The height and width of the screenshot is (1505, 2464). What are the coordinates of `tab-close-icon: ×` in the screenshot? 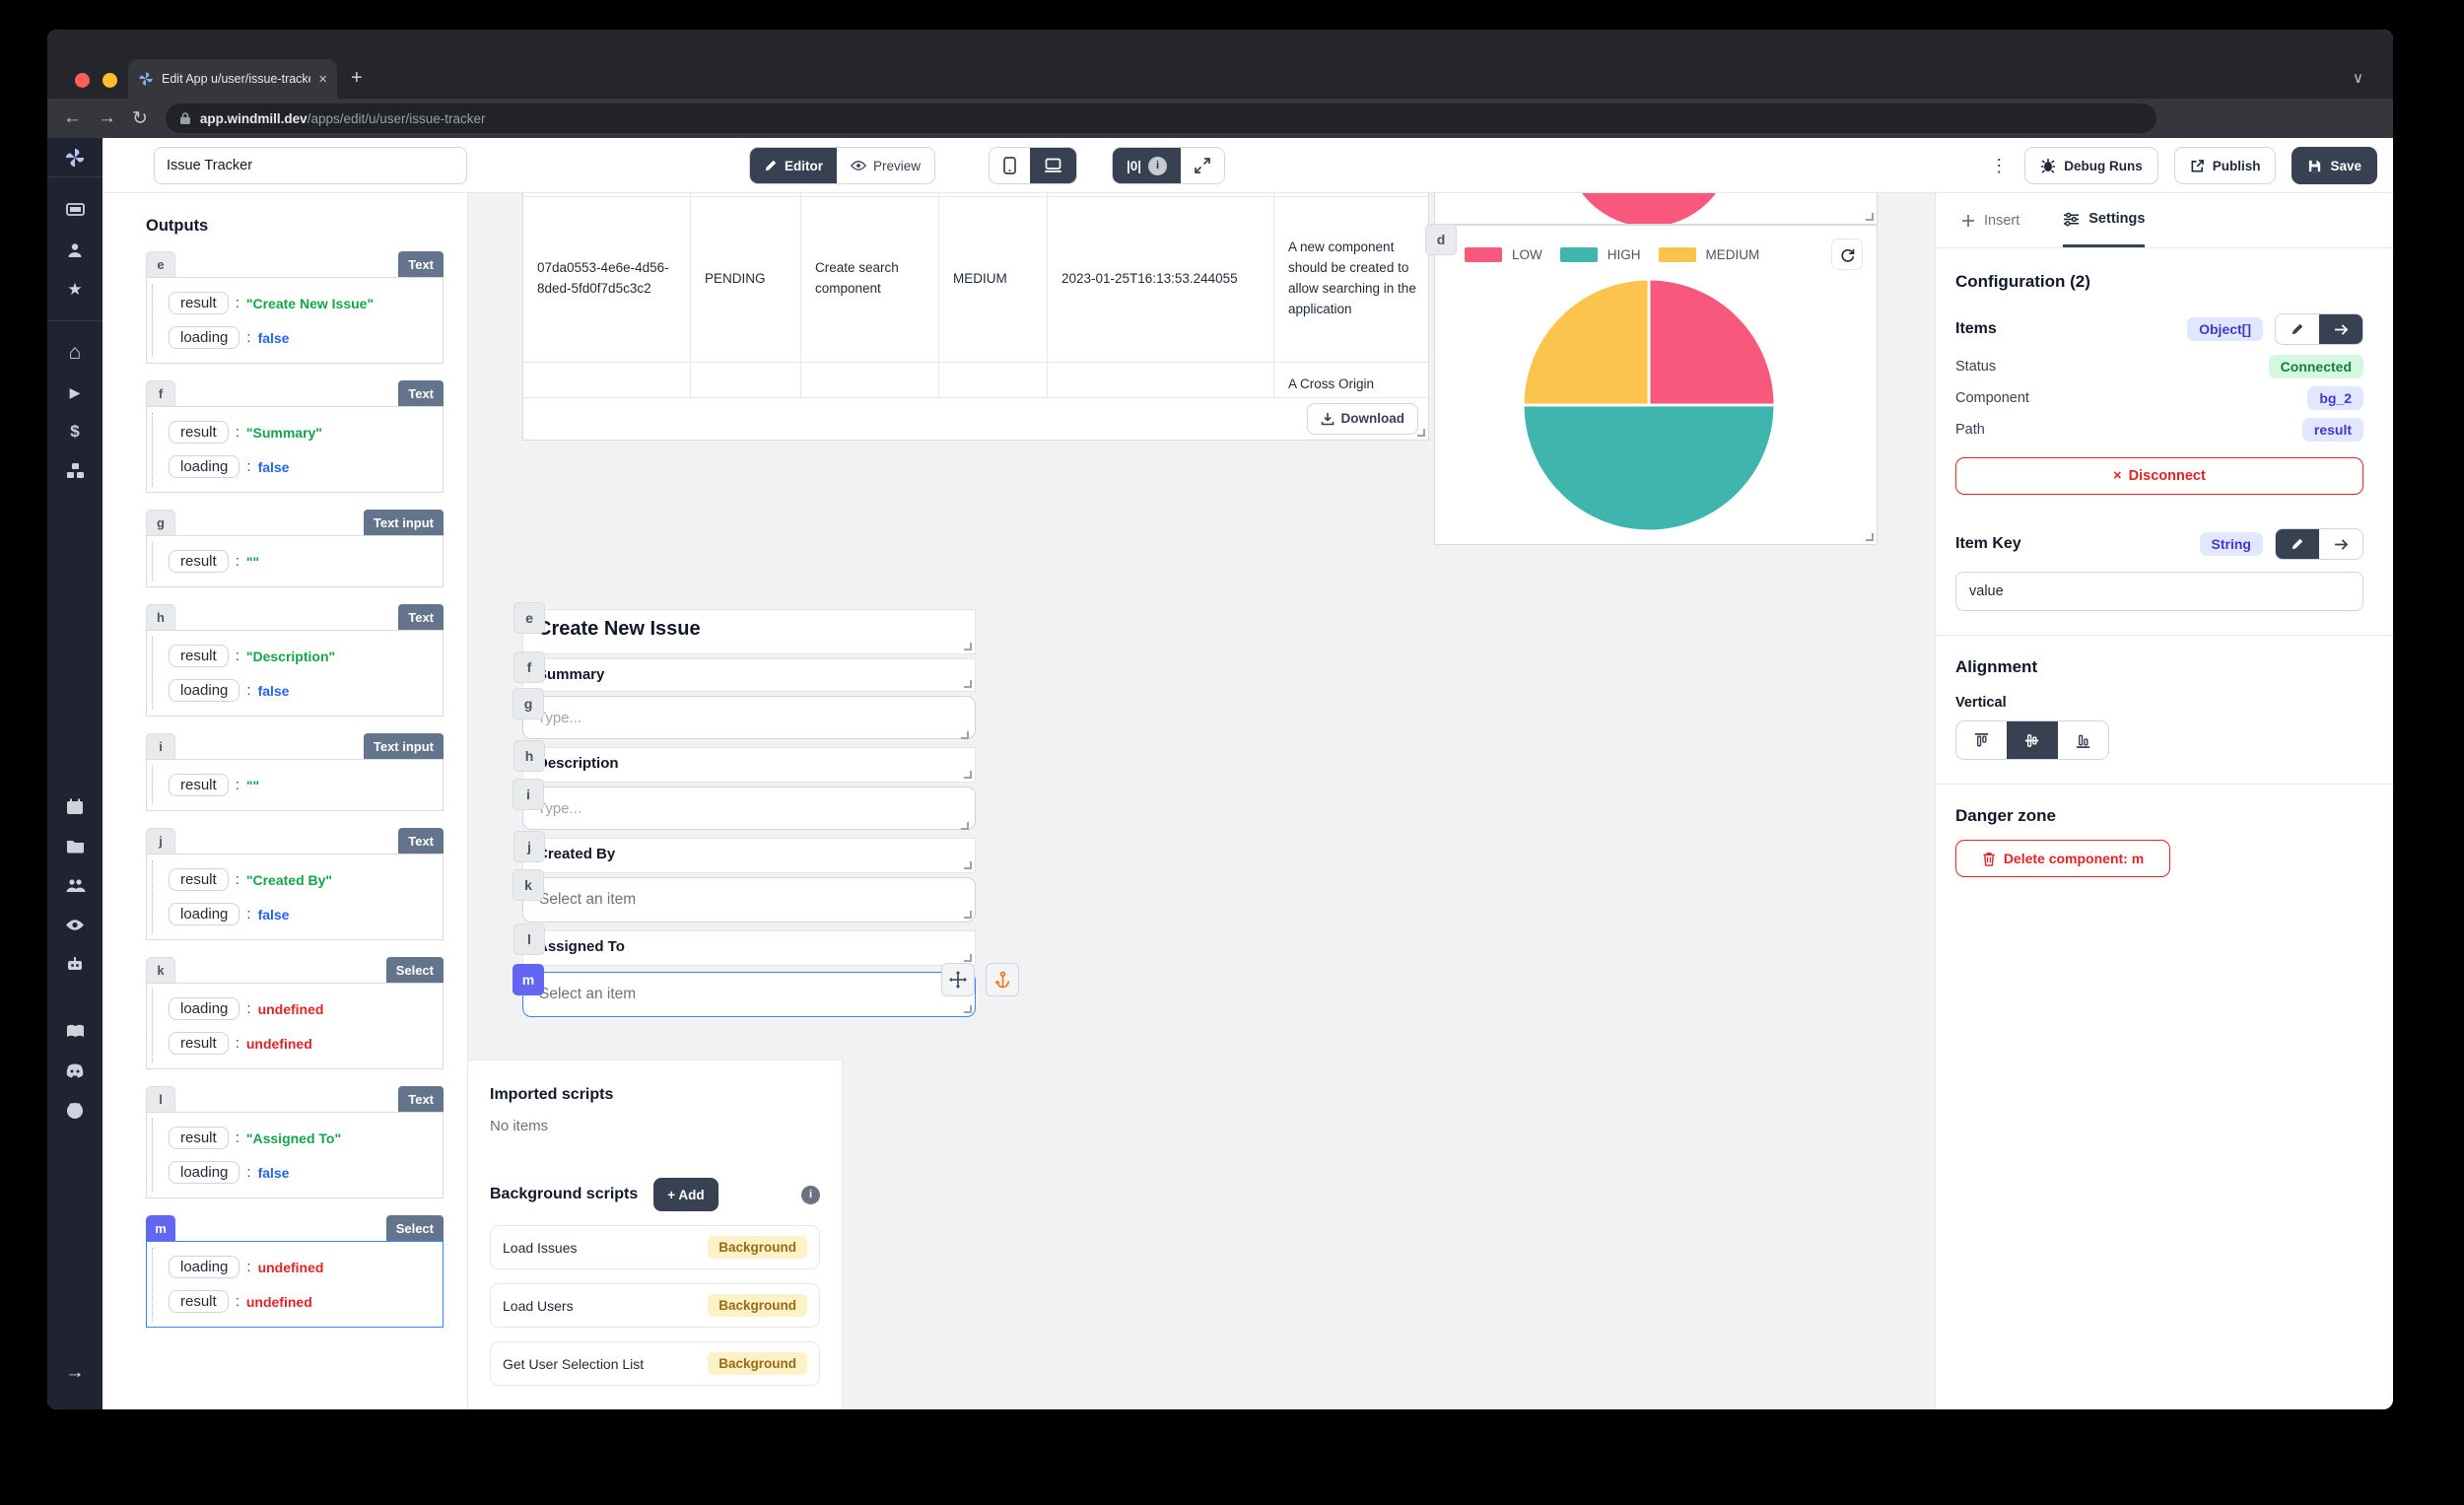 It's located at (322, 79).